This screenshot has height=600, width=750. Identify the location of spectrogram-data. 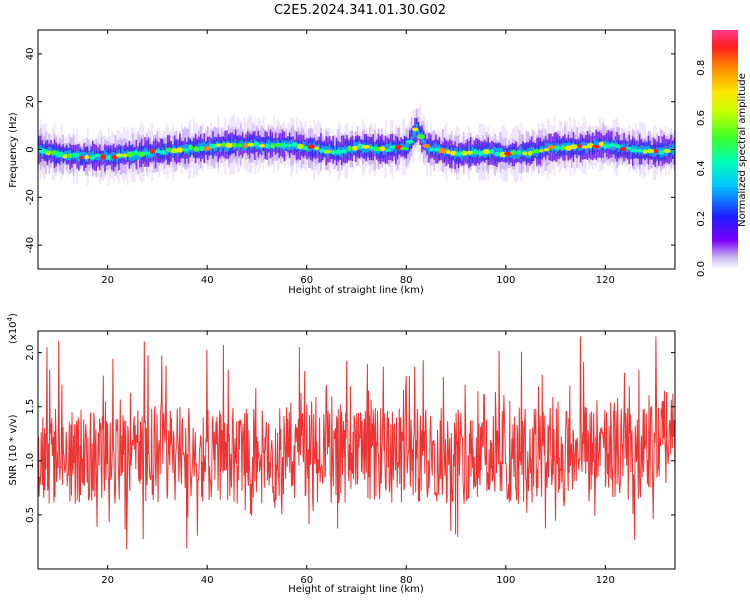
(357, 145).